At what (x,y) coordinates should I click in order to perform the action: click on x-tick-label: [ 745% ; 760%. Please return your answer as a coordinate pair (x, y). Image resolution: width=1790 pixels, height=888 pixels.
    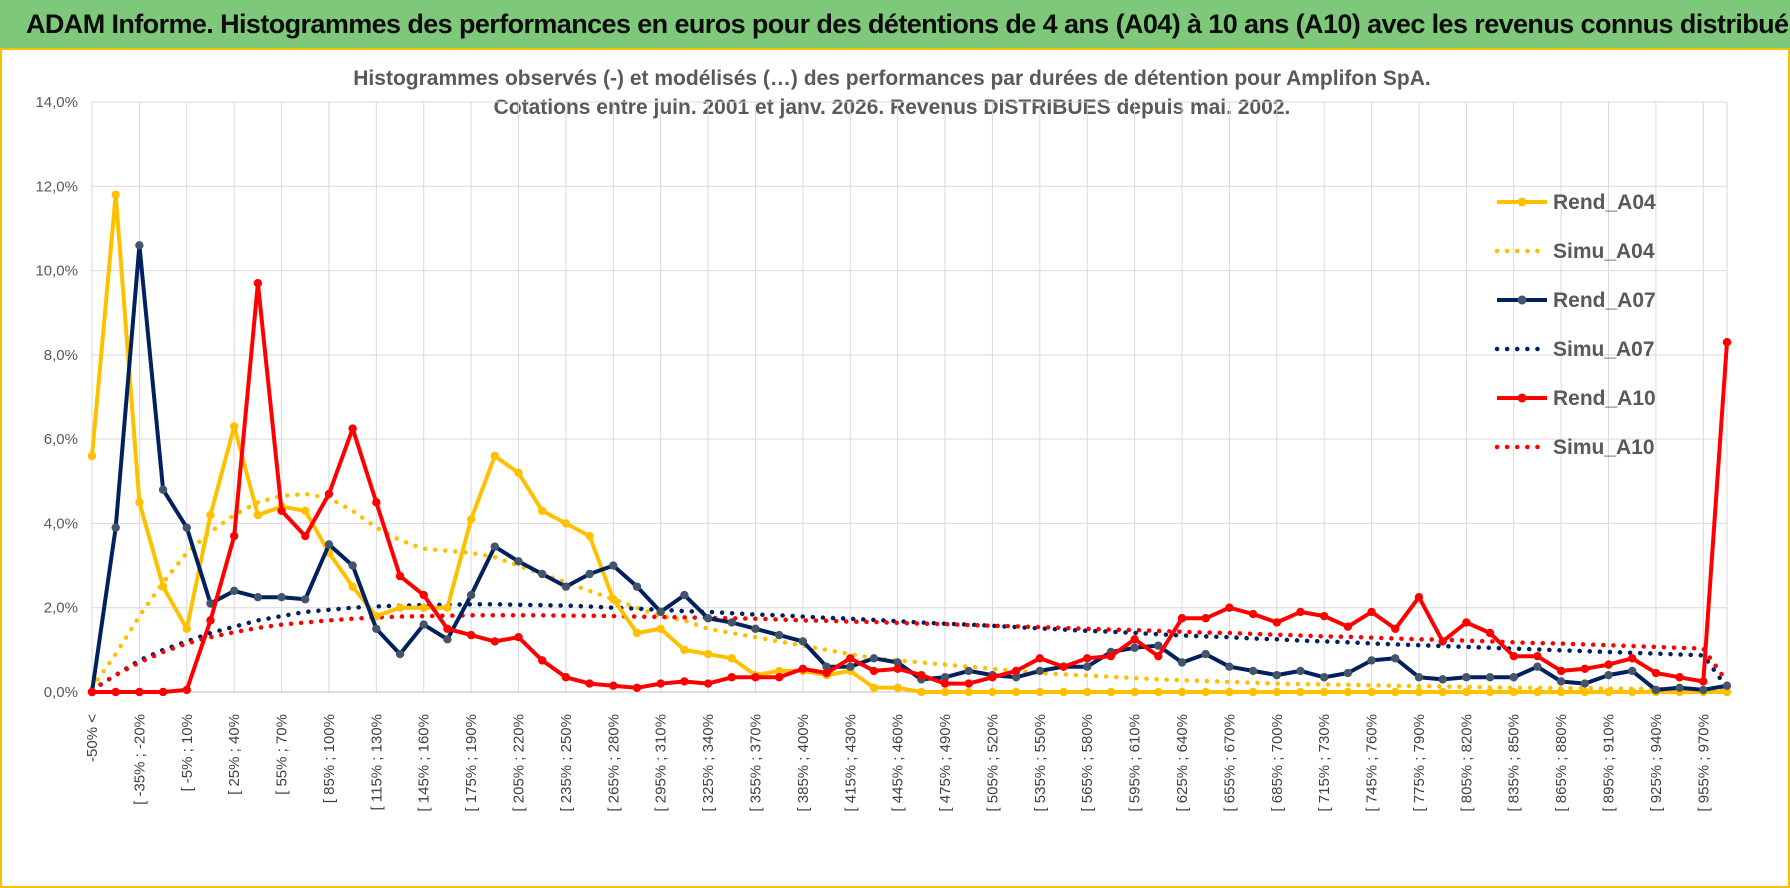
    Looking at the image, I should click on (1372, 763).